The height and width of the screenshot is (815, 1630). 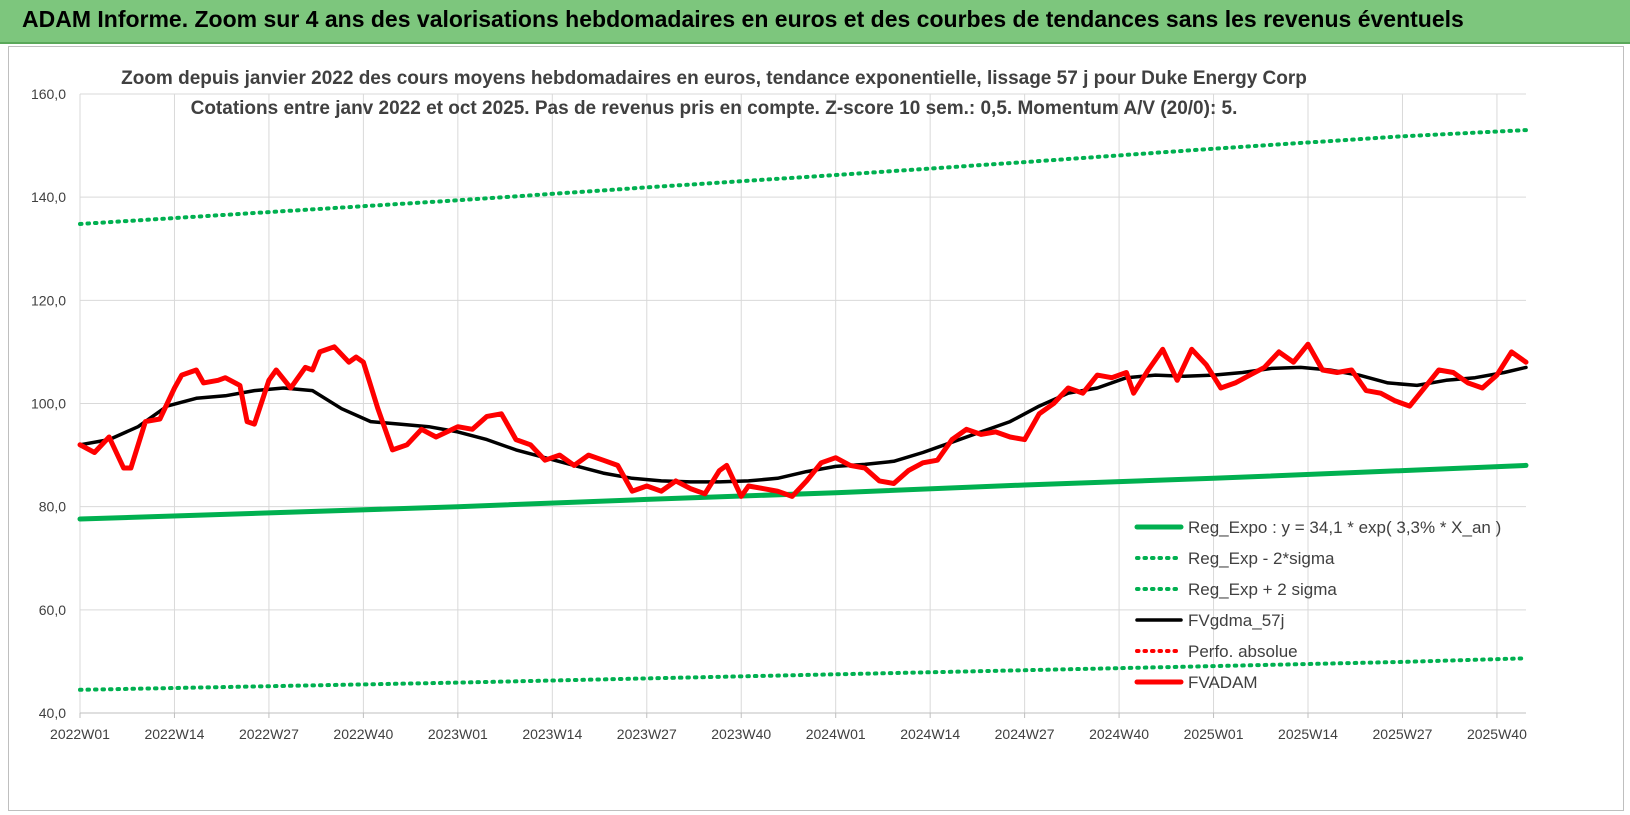 What do you see at coordinates (48, 404) in the screenshot?
I see `y-tick-label: 100,0` at bounding box center [48, 404].